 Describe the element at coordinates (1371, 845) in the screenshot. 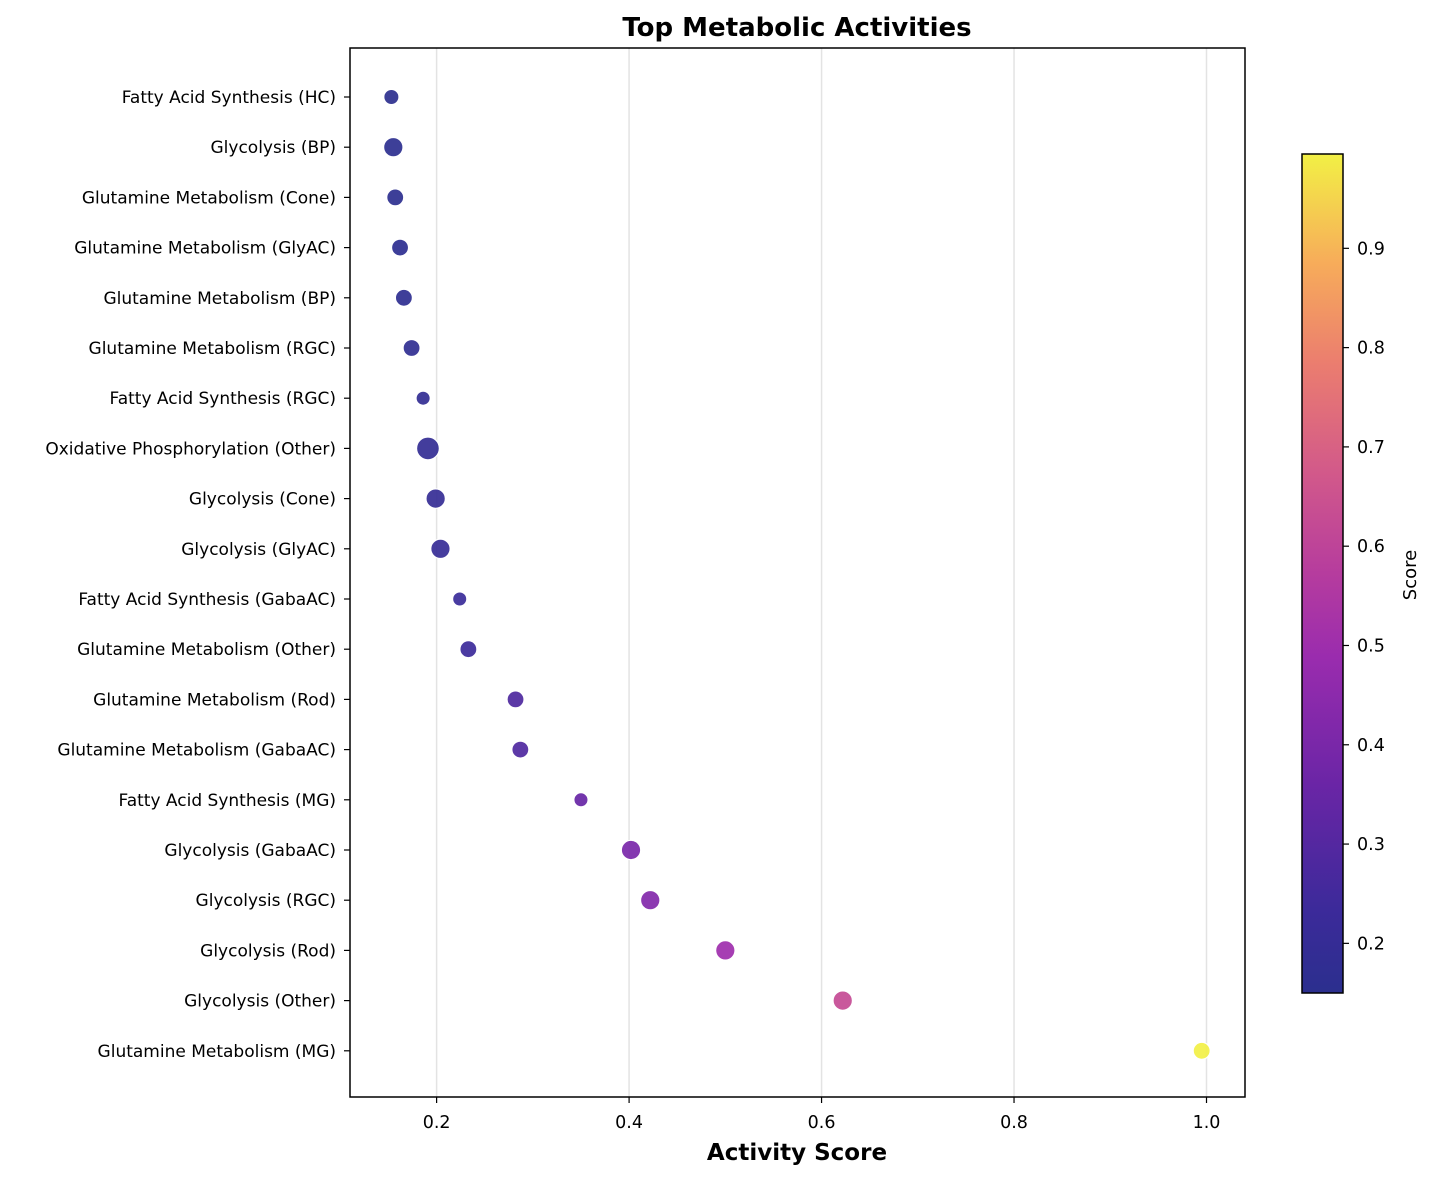

I see `colorbar-tick-label: 0.3` at that location.